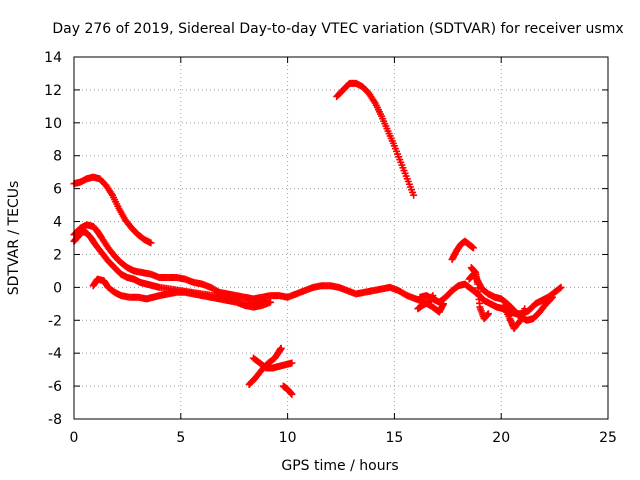 The image size is (640, 480). Describe the element at coordinates (479, 293) in the screenshot. I see `series-sat-l` at that location.